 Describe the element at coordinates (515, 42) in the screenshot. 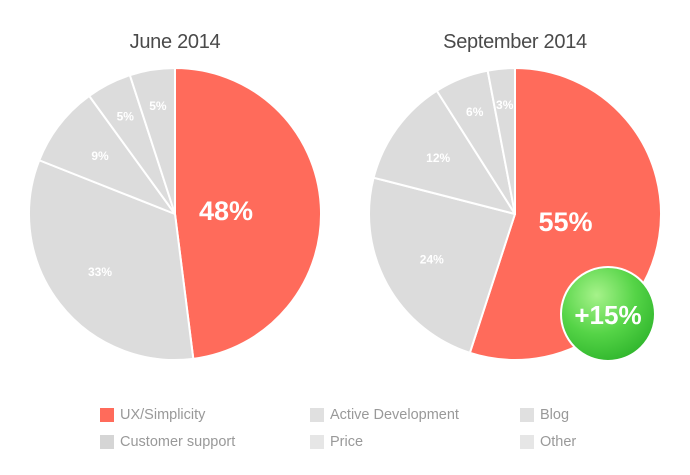

I see `chart-title-september: September 2014` at that location.